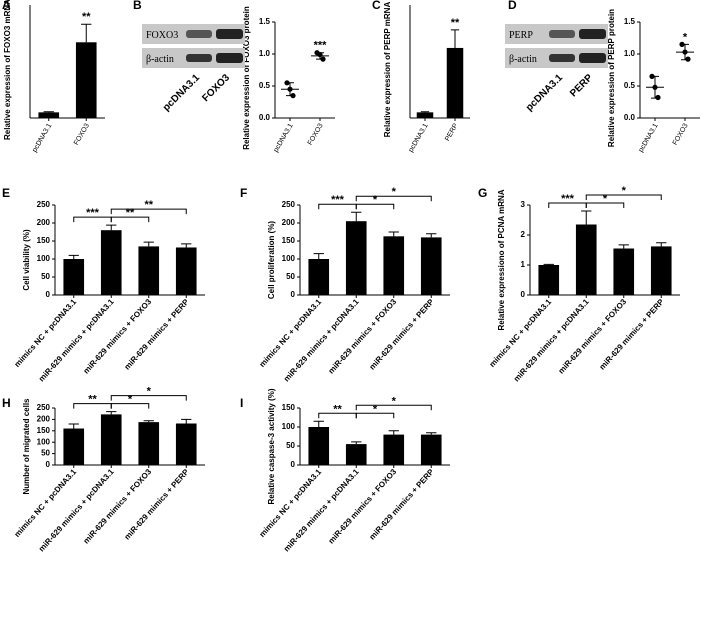 Image resolution: width=709 pixels, height=628 pixels. What do you see at coordinates (246, 78) in the screenshot?
I see `y-axis-label: Relative expression of FOXO3 protein` at bounding box center [246, 78].